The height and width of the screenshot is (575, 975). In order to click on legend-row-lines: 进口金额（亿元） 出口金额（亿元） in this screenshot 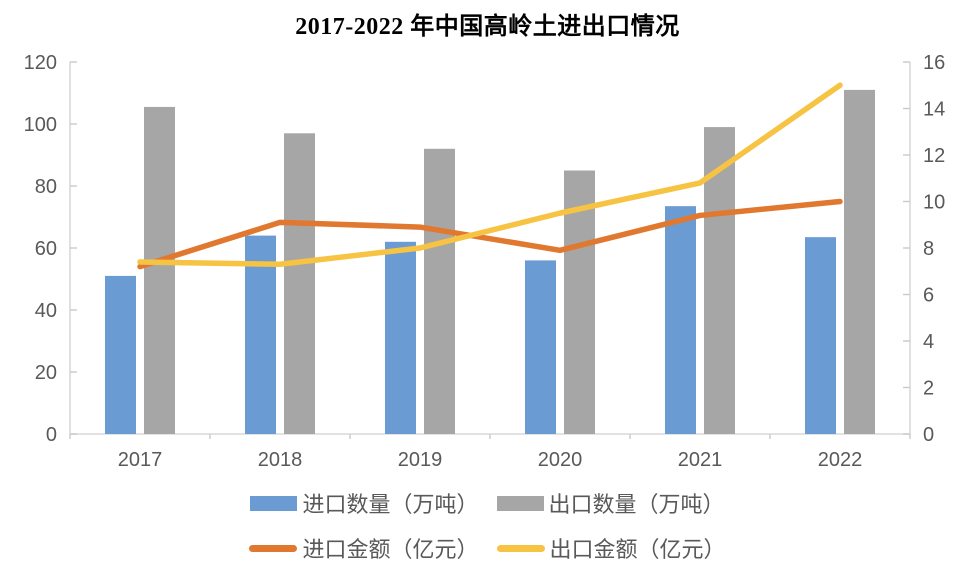, I will do `click(487, 548)`.